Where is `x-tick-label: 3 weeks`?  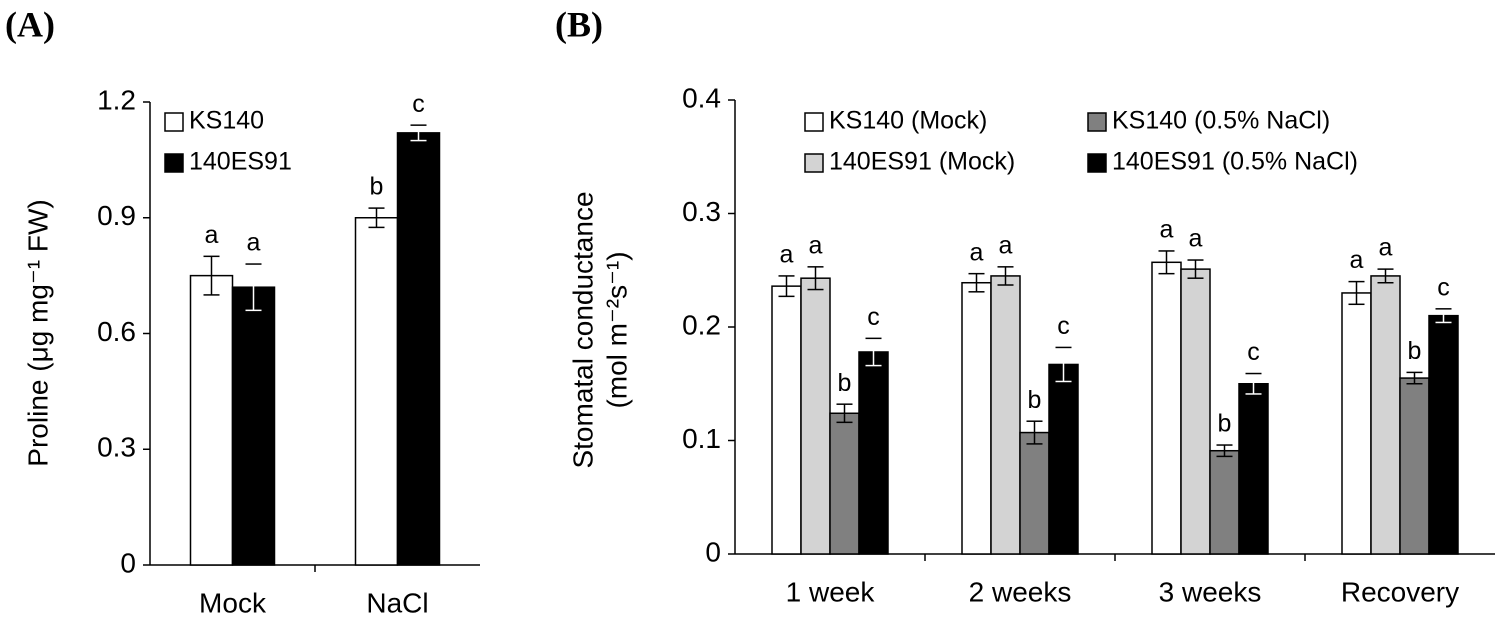
x-tick-label: 3 weeks is located at coordinates (1210, 591).